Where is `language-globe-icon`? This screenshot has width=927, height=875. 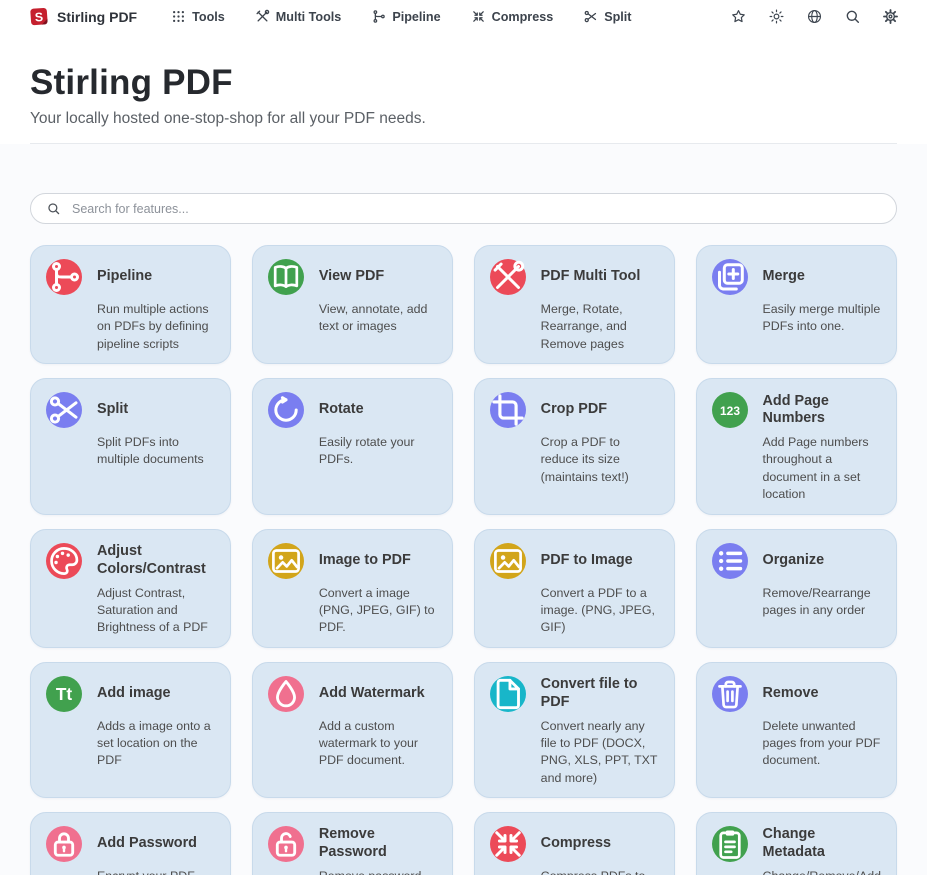
language-globe-icon is located at coordinates (814, 16).